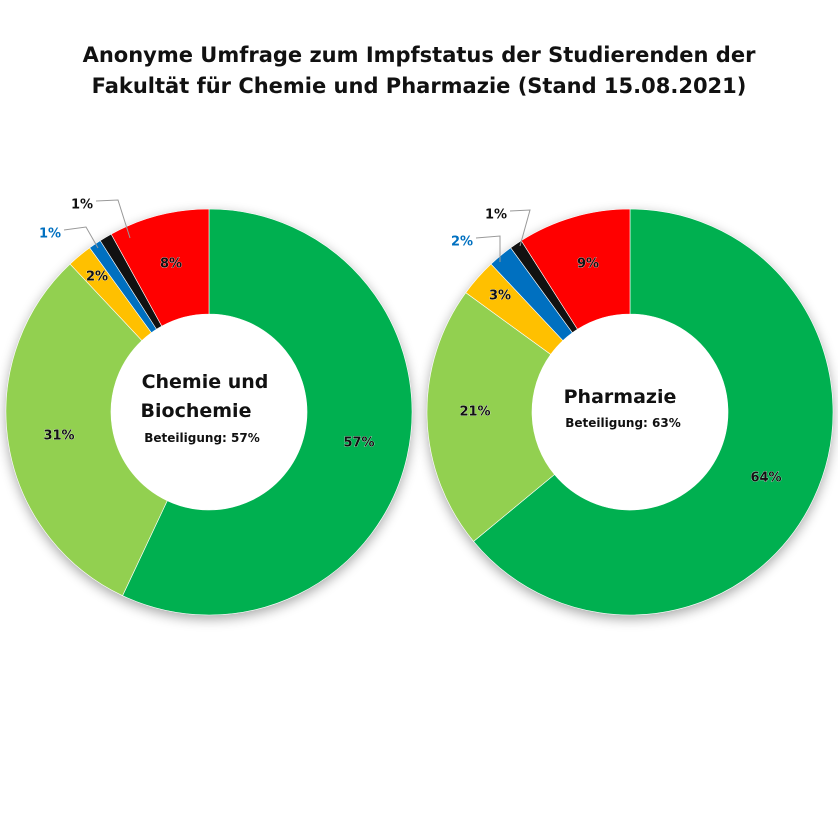  Describe the element at coordinates (474, 412) in the screenshot. I see `slice-data-label: 21%` at that location.